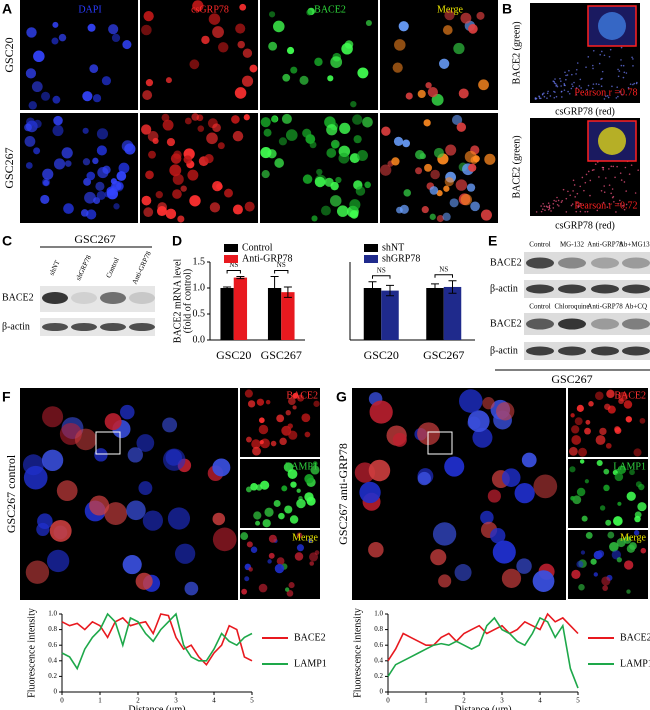 This screenshot has width=650, height=710. What do you see at coordinates (443, 355) in the screenshot?
I see `x-tick-label: GSC267` at bounding box center [443, 355].